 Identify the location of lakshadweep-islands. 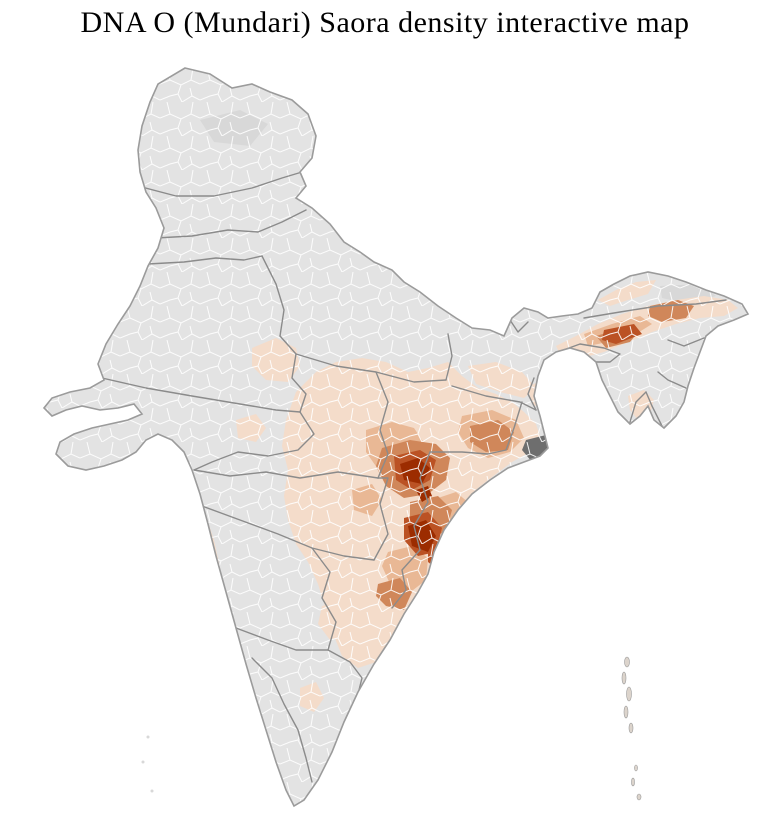
(147, 764).